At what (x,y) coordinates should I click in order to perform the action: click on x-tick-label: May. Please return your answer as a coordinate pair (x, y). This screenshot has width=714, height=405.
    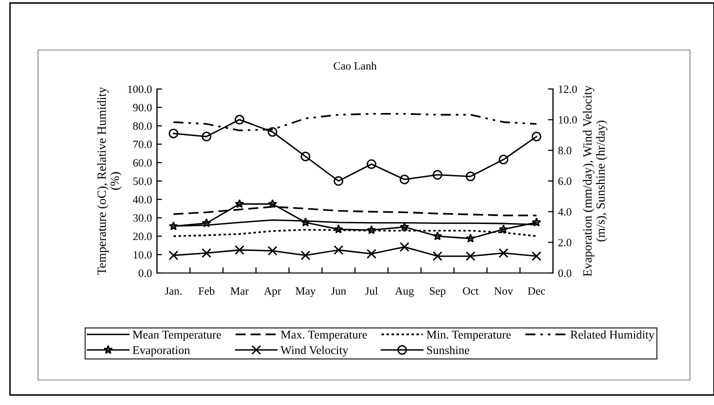
    Looking at the image, I should click on (306, 292).